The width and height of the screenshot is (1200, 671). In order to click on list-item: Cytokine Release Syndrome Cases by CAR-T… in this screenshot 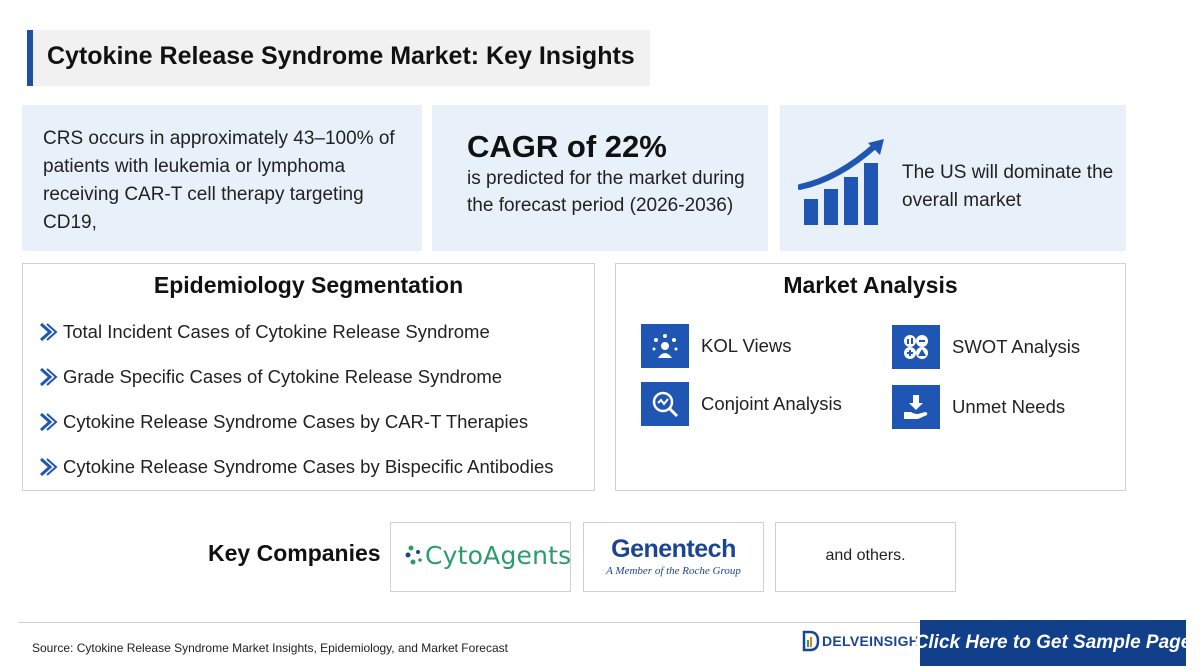, I will do `click(296, 421)`.